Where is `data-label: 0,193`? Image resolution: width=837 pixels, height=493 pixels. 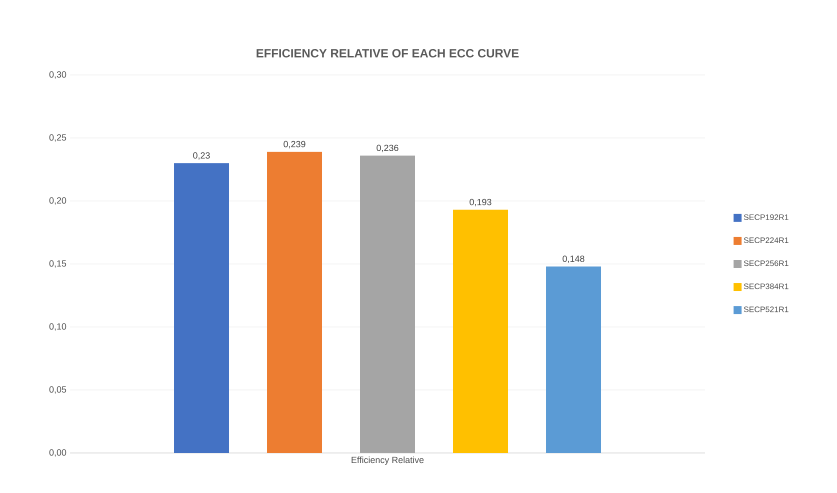 data-label: 0,193 is located at coordinates (481, 202).